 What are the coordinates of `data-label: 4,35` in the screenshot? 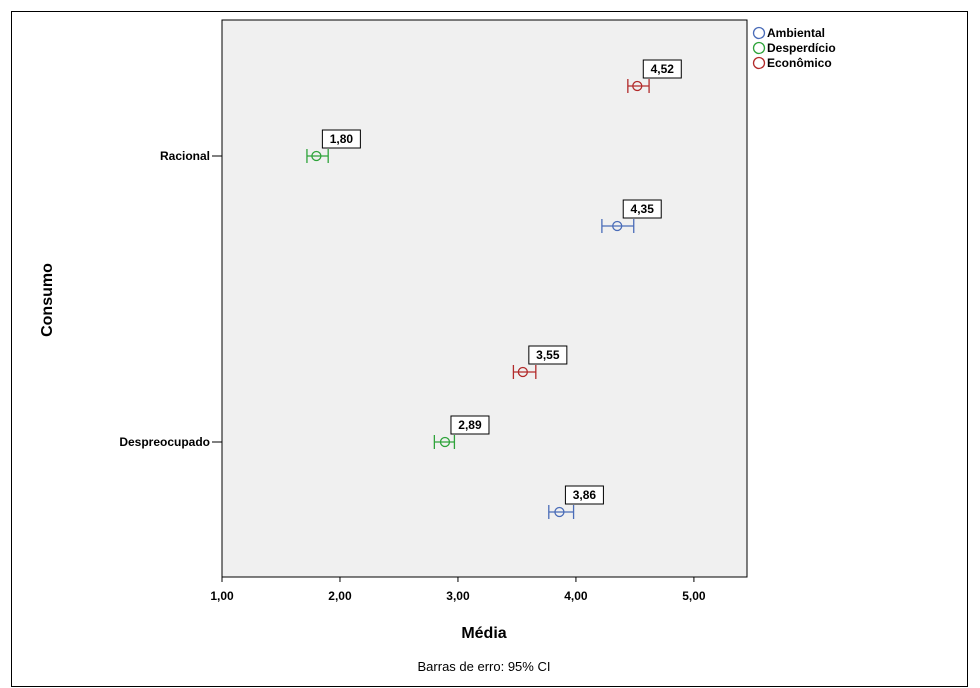 It's located at (643, 209).